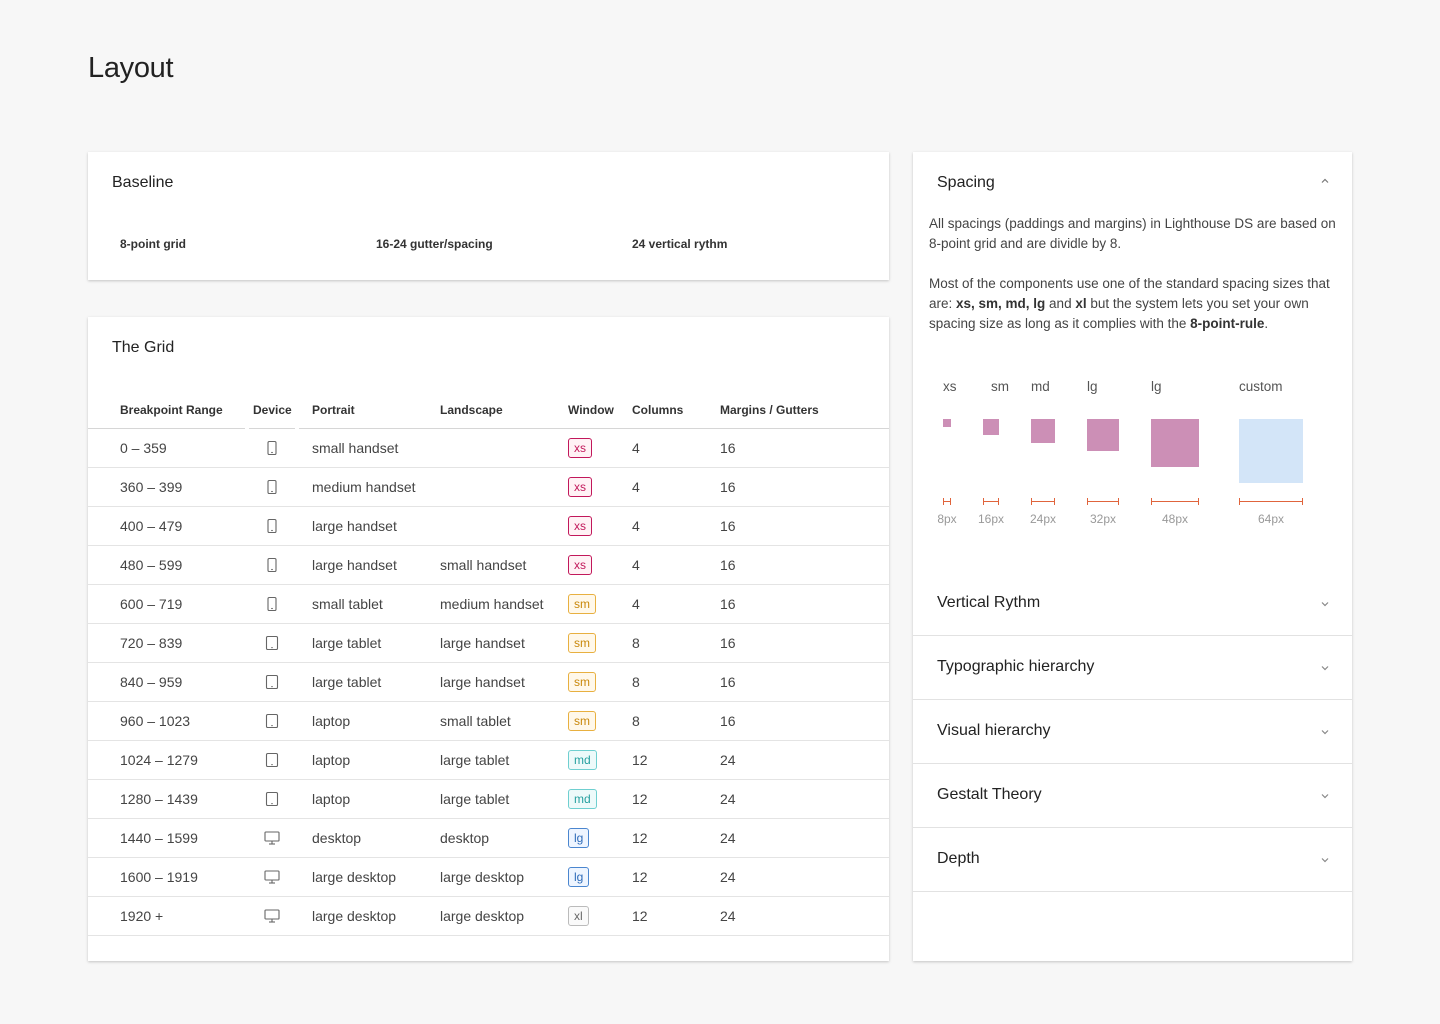  What do you see at coordinates (155, 721) in the screenshot?
I see `breakpoint-cell: 960 – 1023` at bounding box center [155, 721].